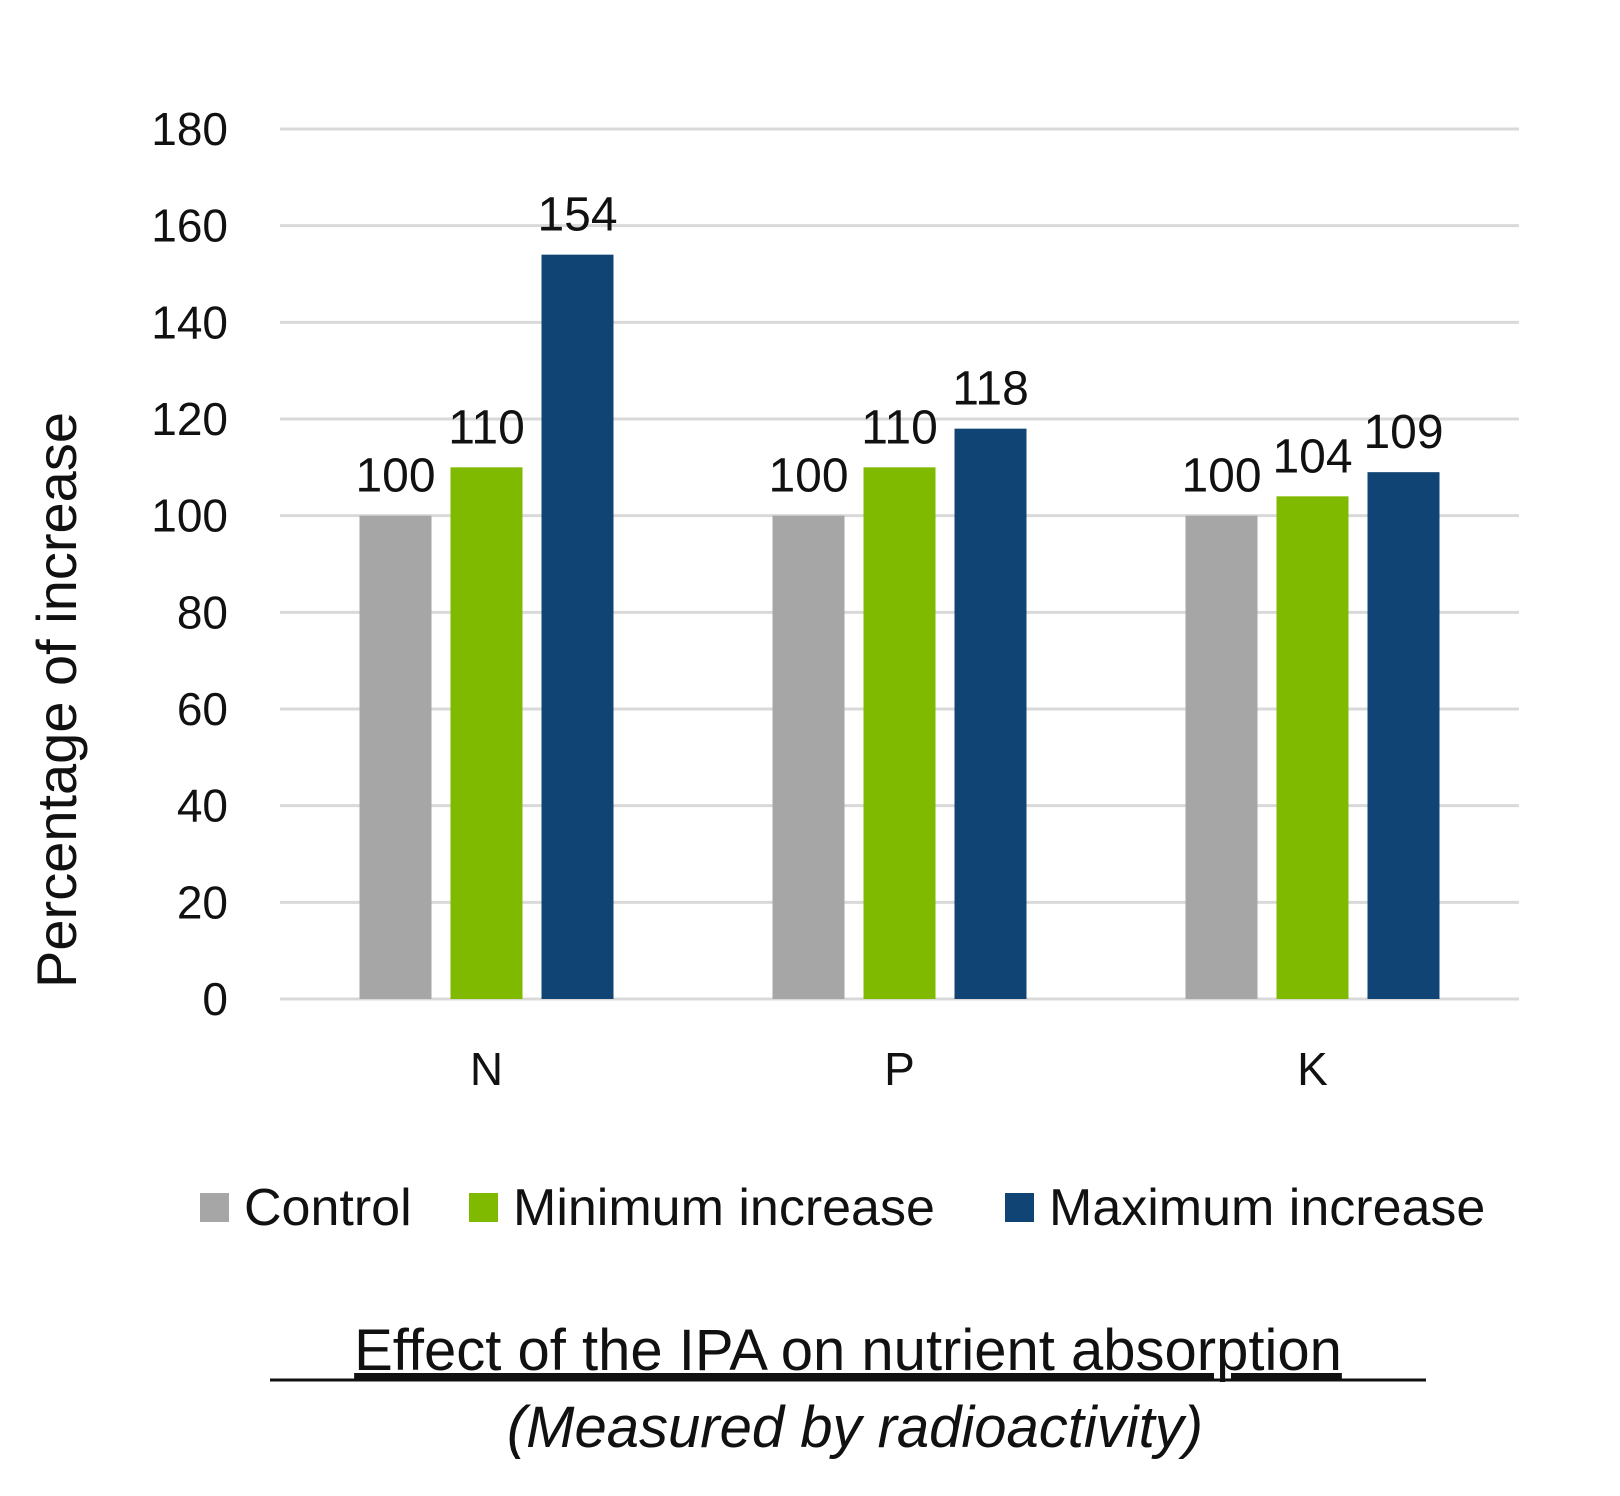 Image resolution: width=1620 pixels, height=1496 pixels. I want to click on y-tick-label: 0, so click(215, 999).